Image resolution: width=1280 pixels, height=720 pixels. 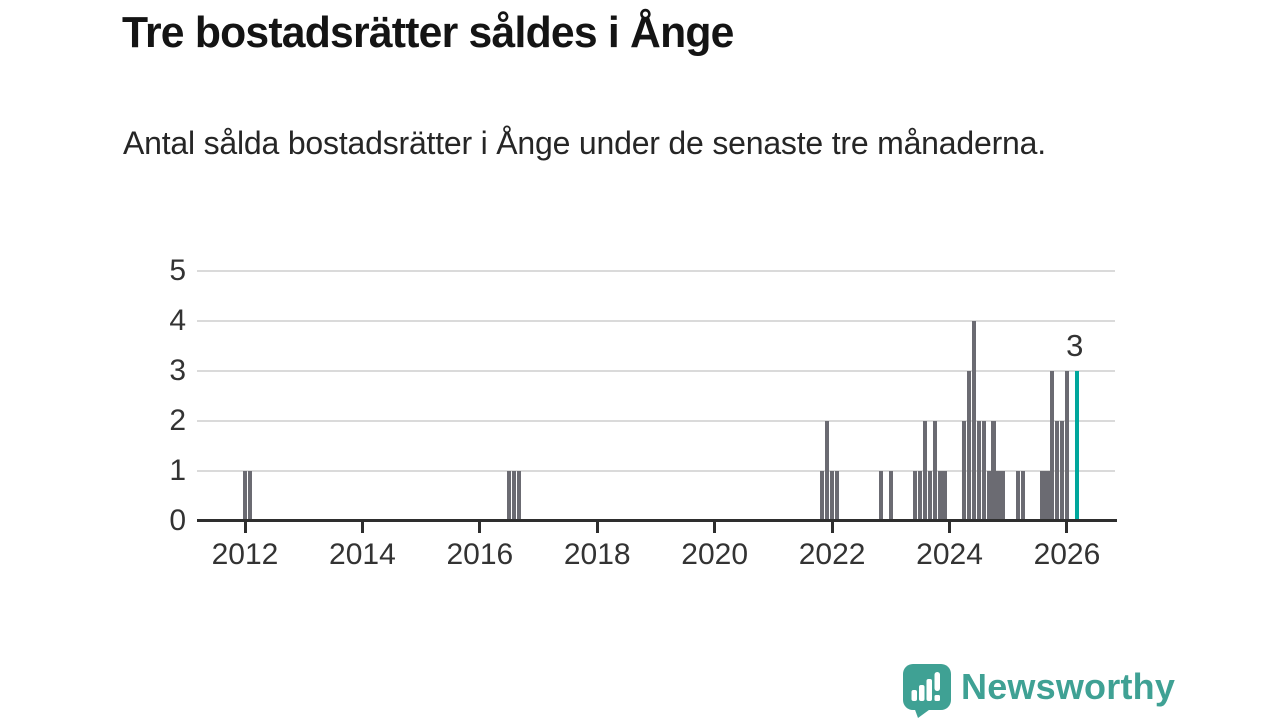 What do you see at coordinates (949, 554) in the screenshot?
I see `x-tick-label: 2024` at bounding box center [949, 554].